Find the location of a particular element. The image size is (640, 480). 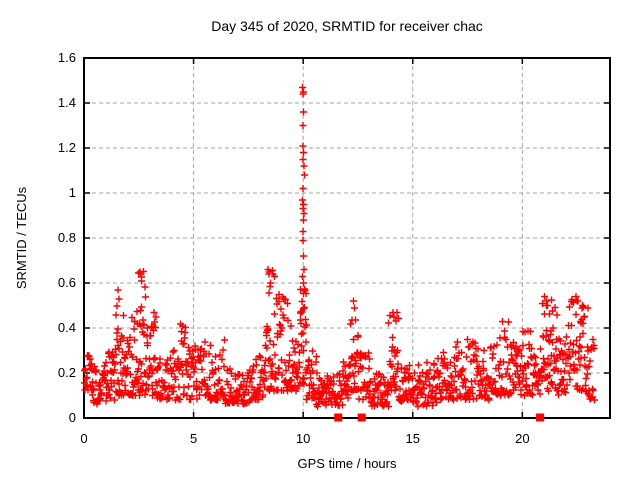

x-tick-label: 10 is located at coordinates (303, 438).